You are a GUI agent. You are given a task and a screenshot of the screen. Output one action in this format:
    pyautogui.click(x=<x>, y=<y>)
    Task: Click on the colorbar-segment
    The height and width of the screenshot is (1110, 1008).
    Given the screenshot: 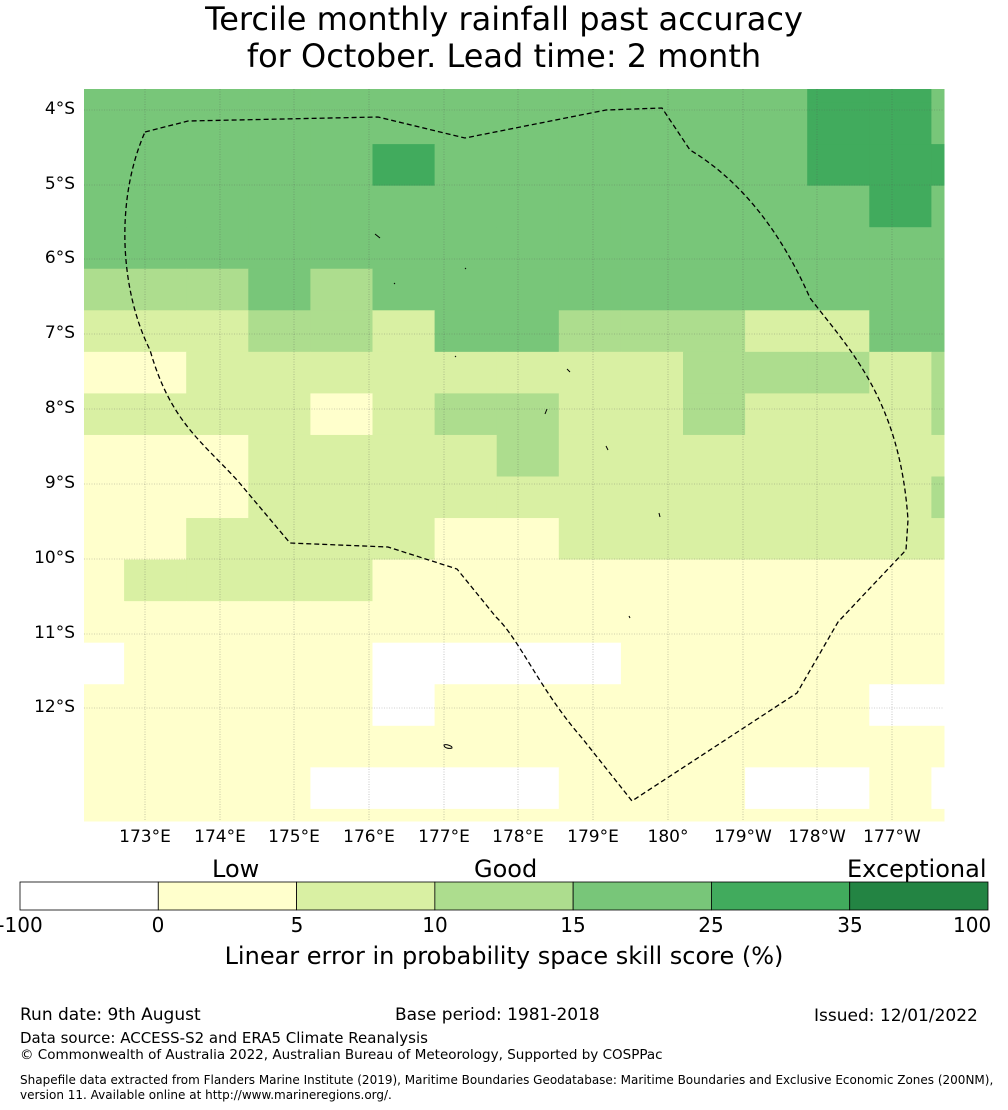 What is the action you would take?
    pyautogui.click(x=89, y=896)
    